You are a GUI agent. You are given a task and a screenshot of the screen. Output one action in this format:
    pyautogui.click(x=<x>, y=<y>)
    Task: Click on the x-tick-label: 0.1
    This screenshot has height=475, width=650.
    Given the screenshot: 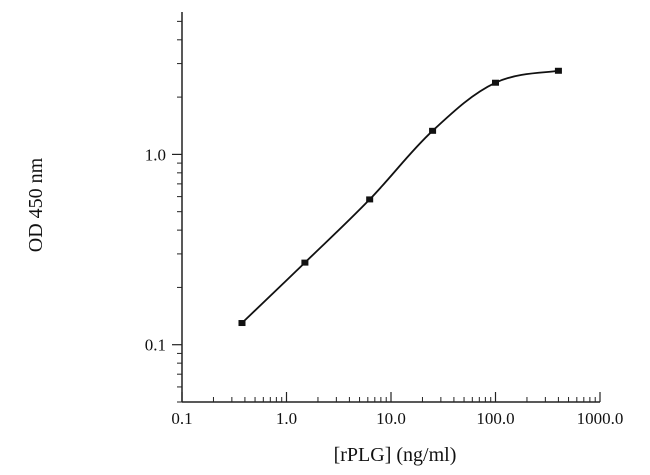 What is the action you would take?
    pyautogui.click(x=181, y=418)
    